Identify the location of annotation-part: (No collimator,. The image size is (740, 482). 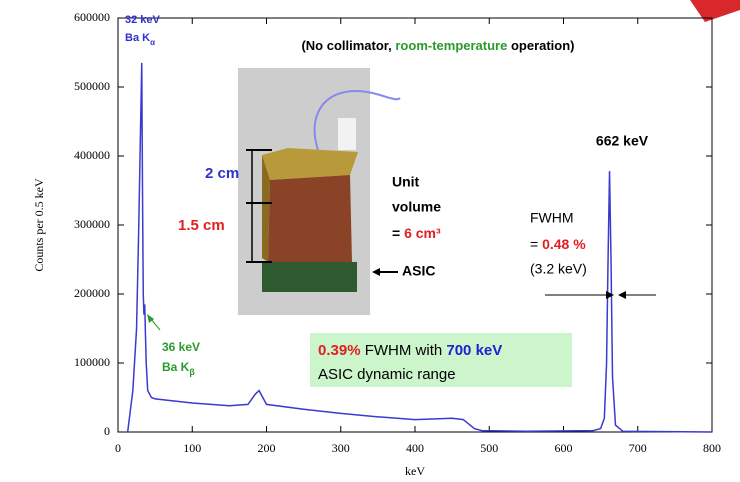
(348, 45).